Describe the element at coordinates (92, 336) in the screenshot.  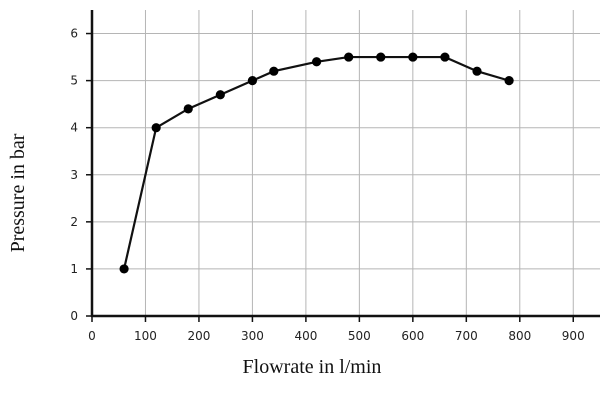
I see `x-tick-label-0: 0` at that location.